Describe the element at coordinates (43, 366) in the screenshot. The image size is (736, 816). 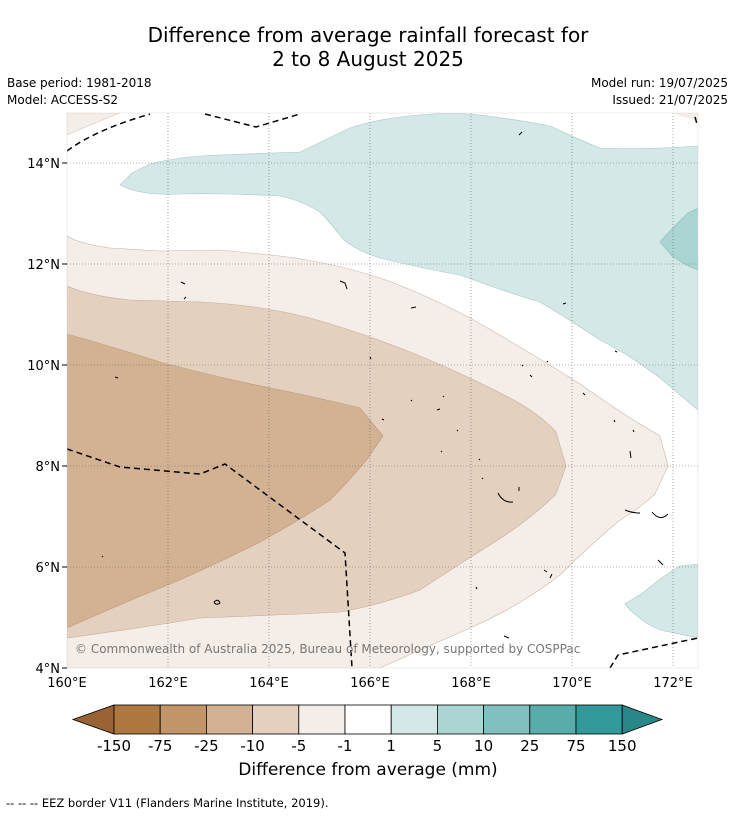
I see `lat-label: 10°N` at that location.